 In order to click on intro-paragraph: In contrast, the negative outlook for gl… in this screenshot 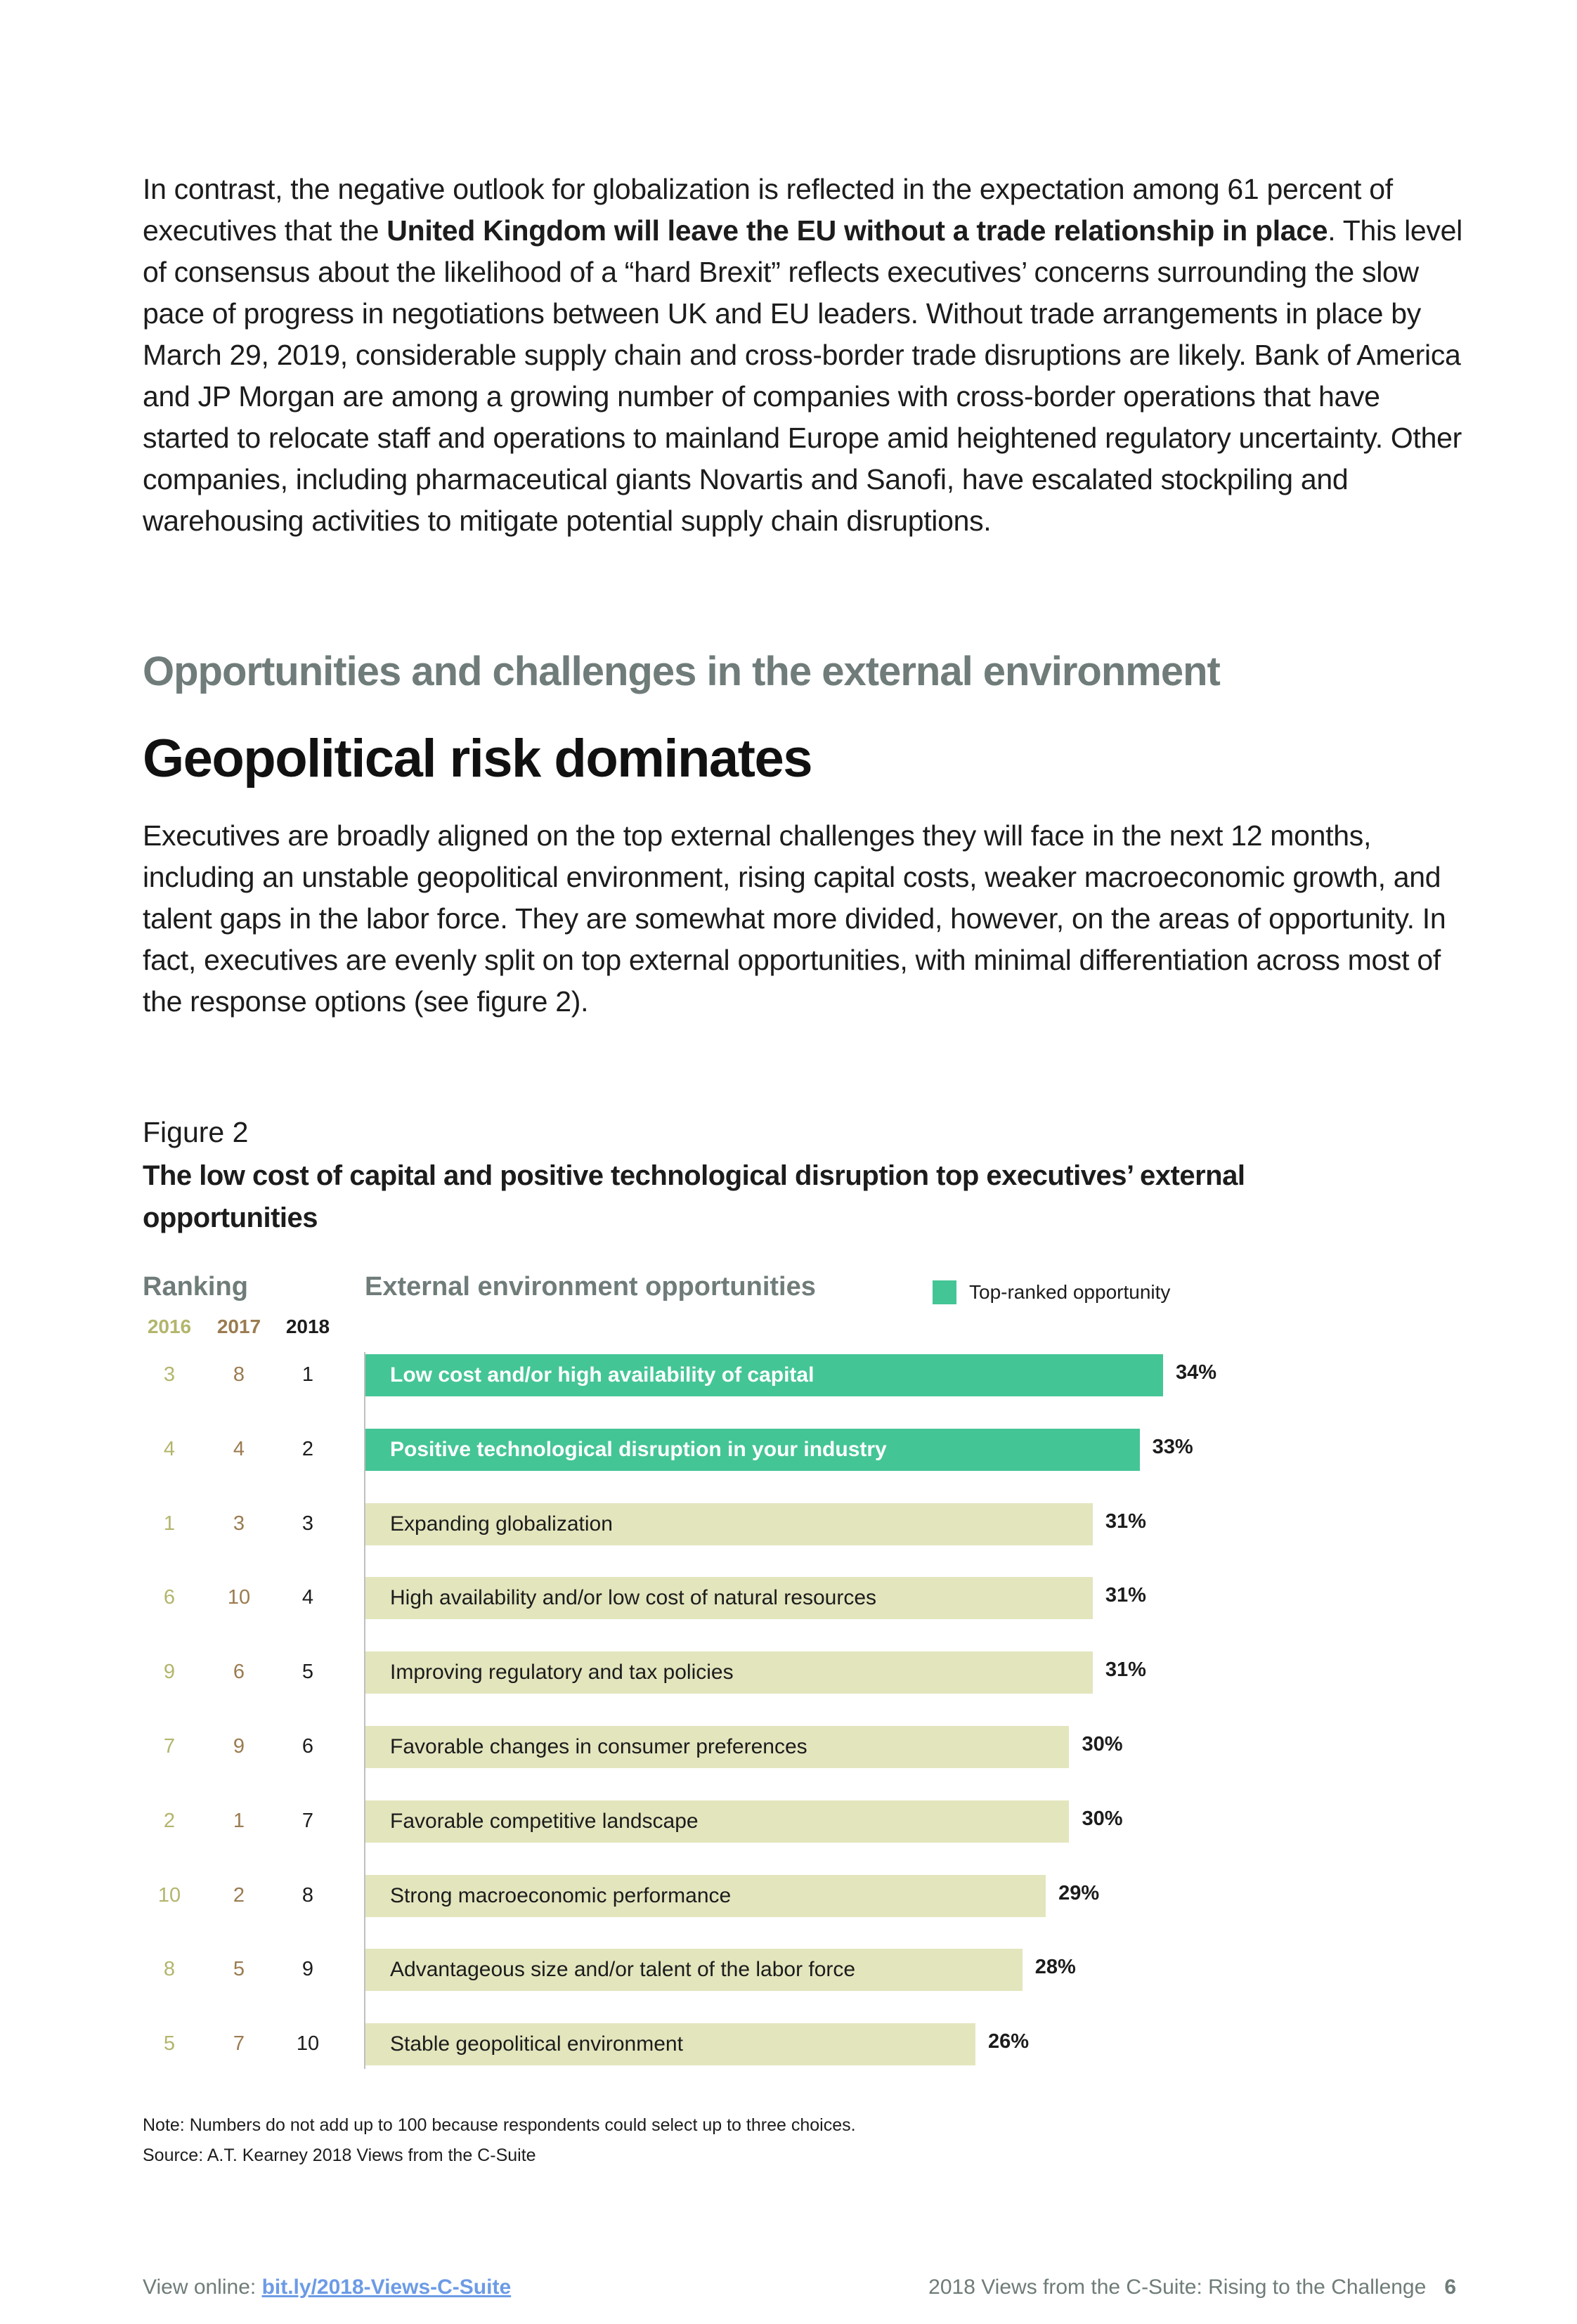, I will do `click(803, 355)`.